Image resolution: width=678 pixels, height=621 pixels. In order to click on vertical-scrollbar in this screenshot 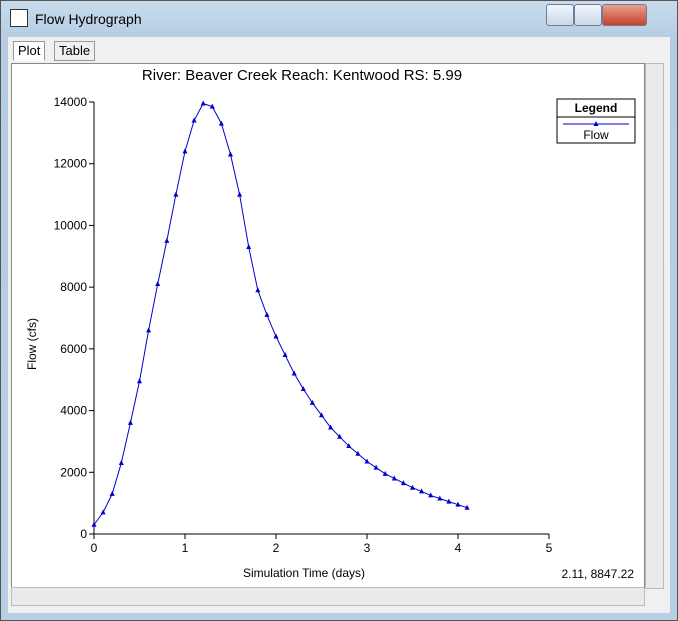, I will do `click(654, 326)`.